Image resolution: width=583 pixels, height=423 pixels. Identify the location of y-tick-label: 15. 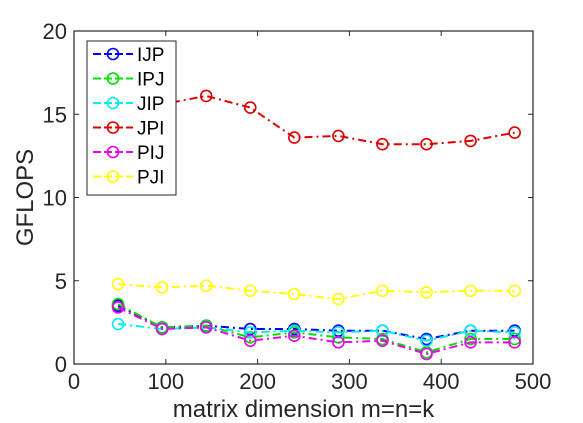
(55, 114).